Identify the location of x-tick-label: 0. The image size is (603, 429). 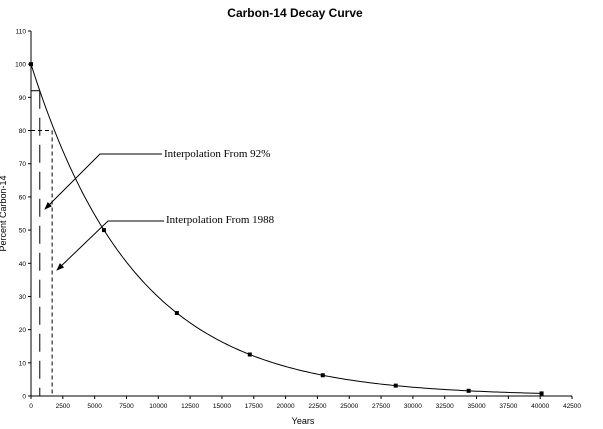
(31, 406).